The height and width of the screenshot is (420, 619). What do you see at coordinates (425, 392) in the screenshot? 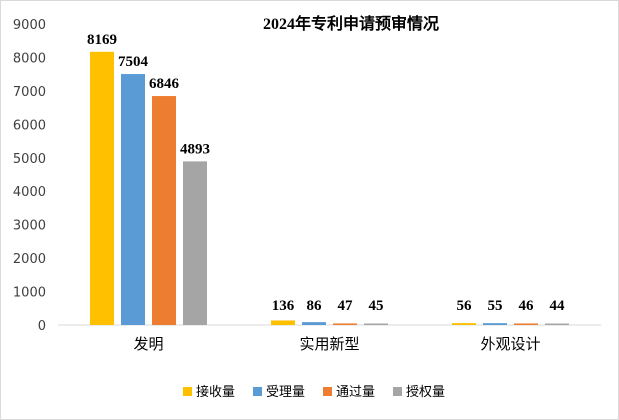
I see `legend-label: 授权量` at bounding box center [425, 392].